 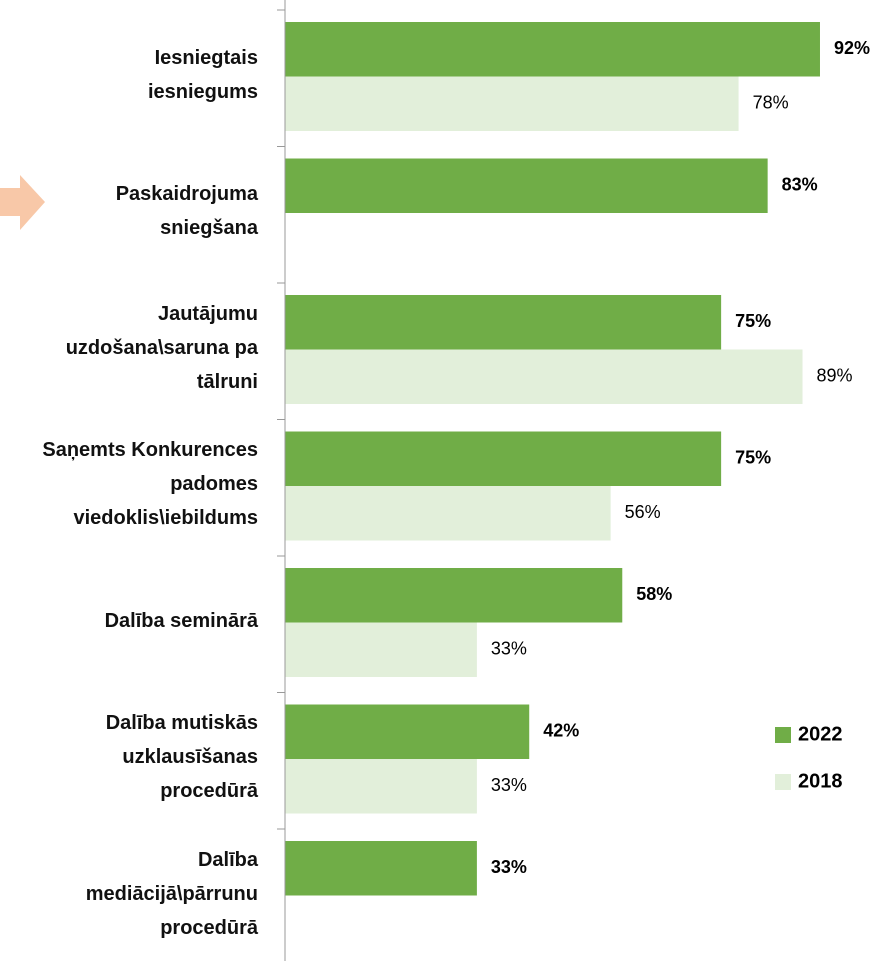 What do you see at coordinates (820, 734) in the screenshot?
I see `legend-label: 2022` at bounding box center [820, 734].